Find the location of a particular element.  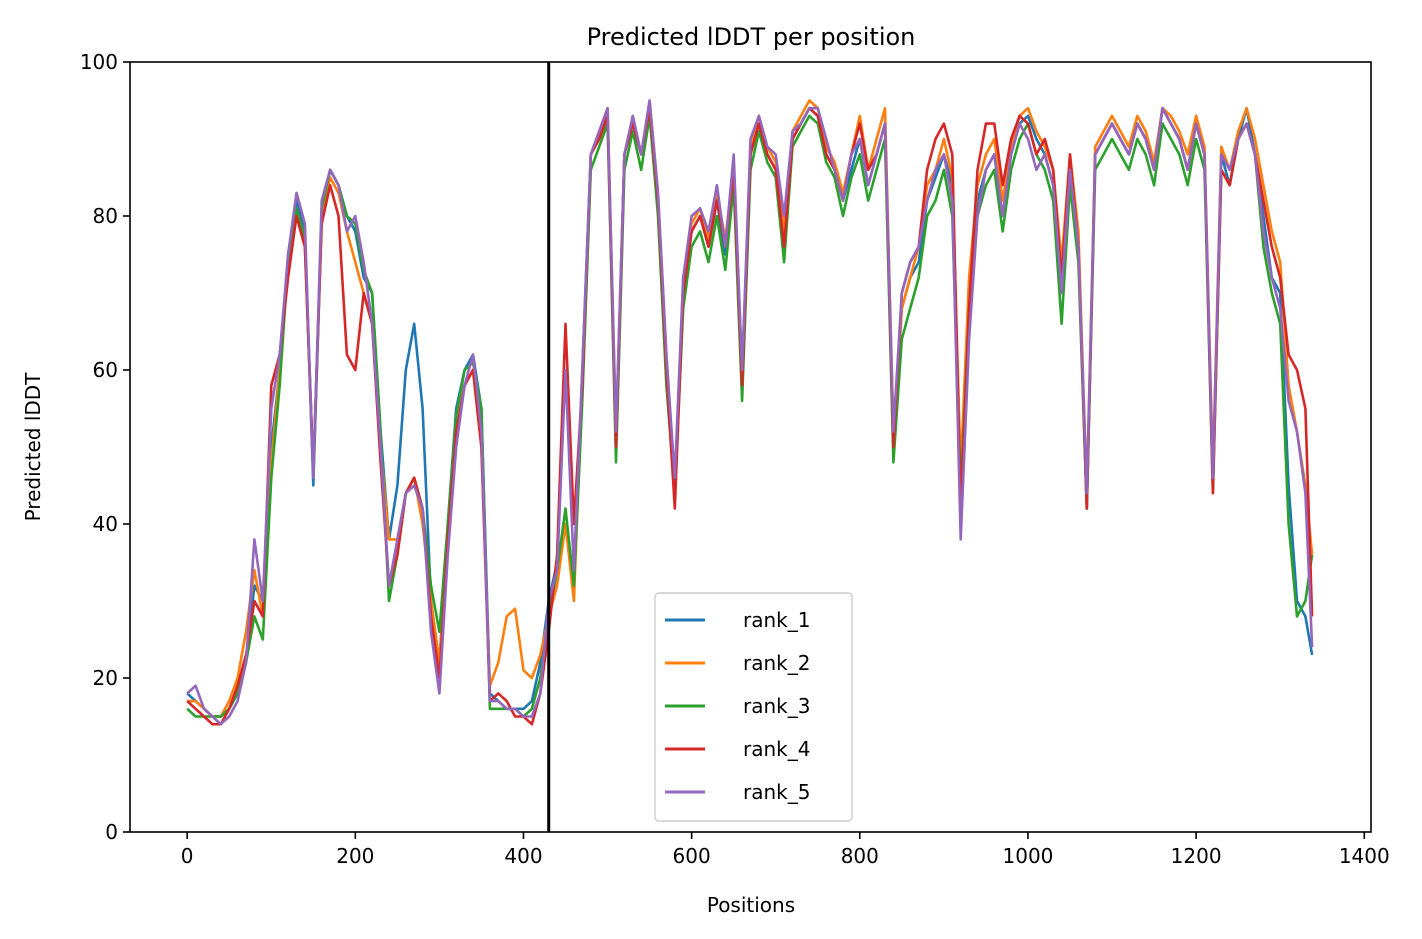

x-tick-label: 600 is located at coordinates (692, 856).